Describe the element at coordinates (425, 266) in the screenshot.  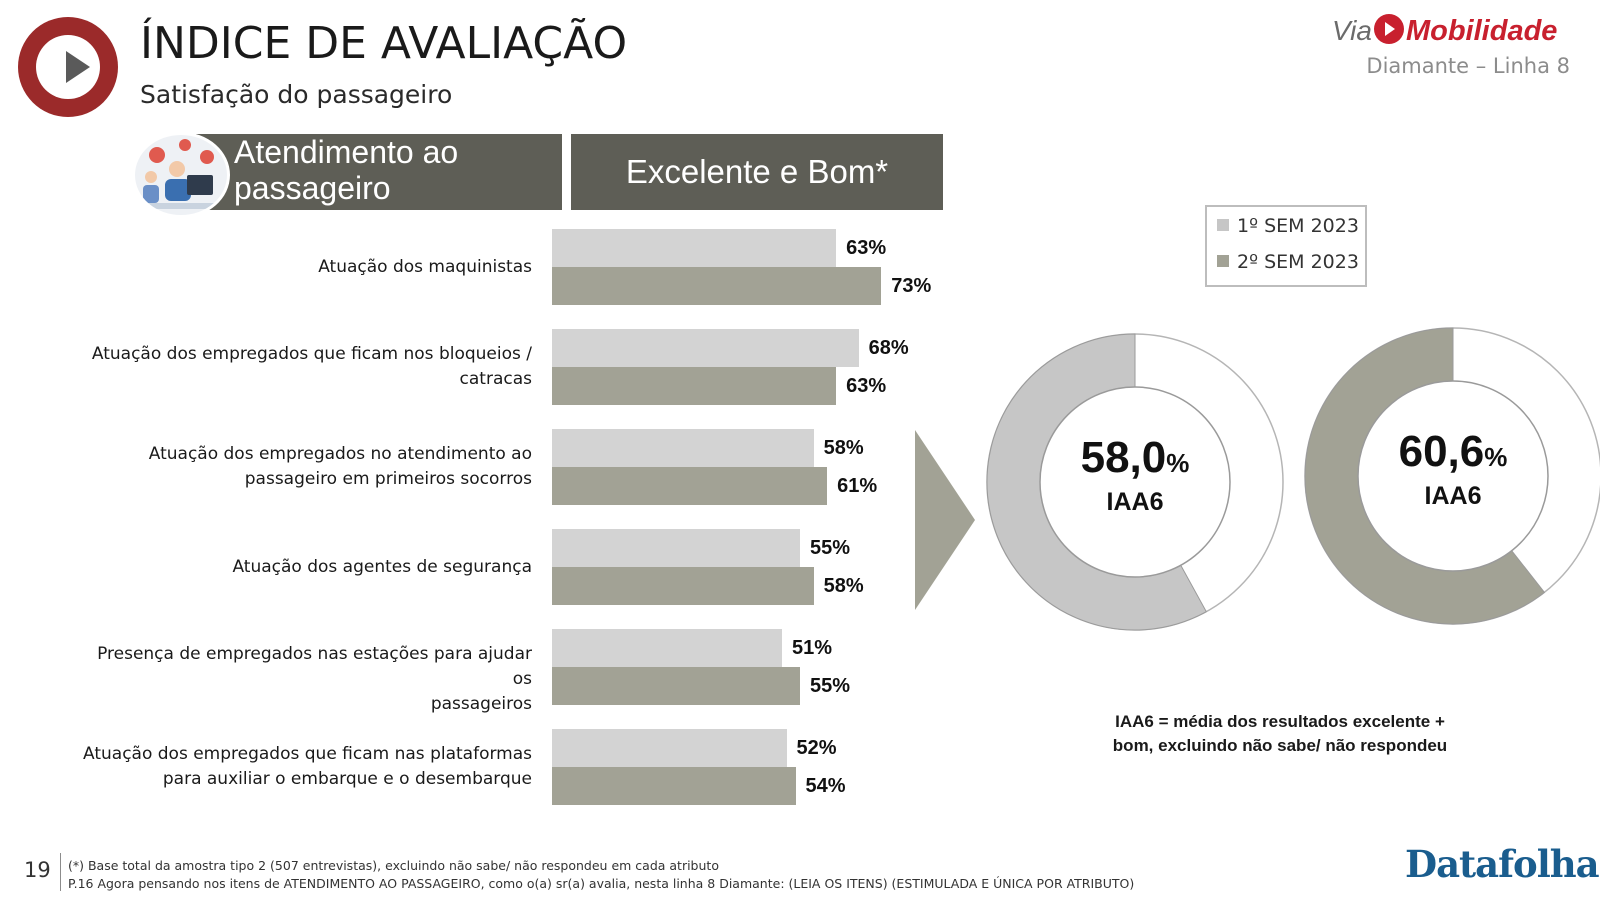
I see `category-label-line: Atuação dos maquinistas` at that location.